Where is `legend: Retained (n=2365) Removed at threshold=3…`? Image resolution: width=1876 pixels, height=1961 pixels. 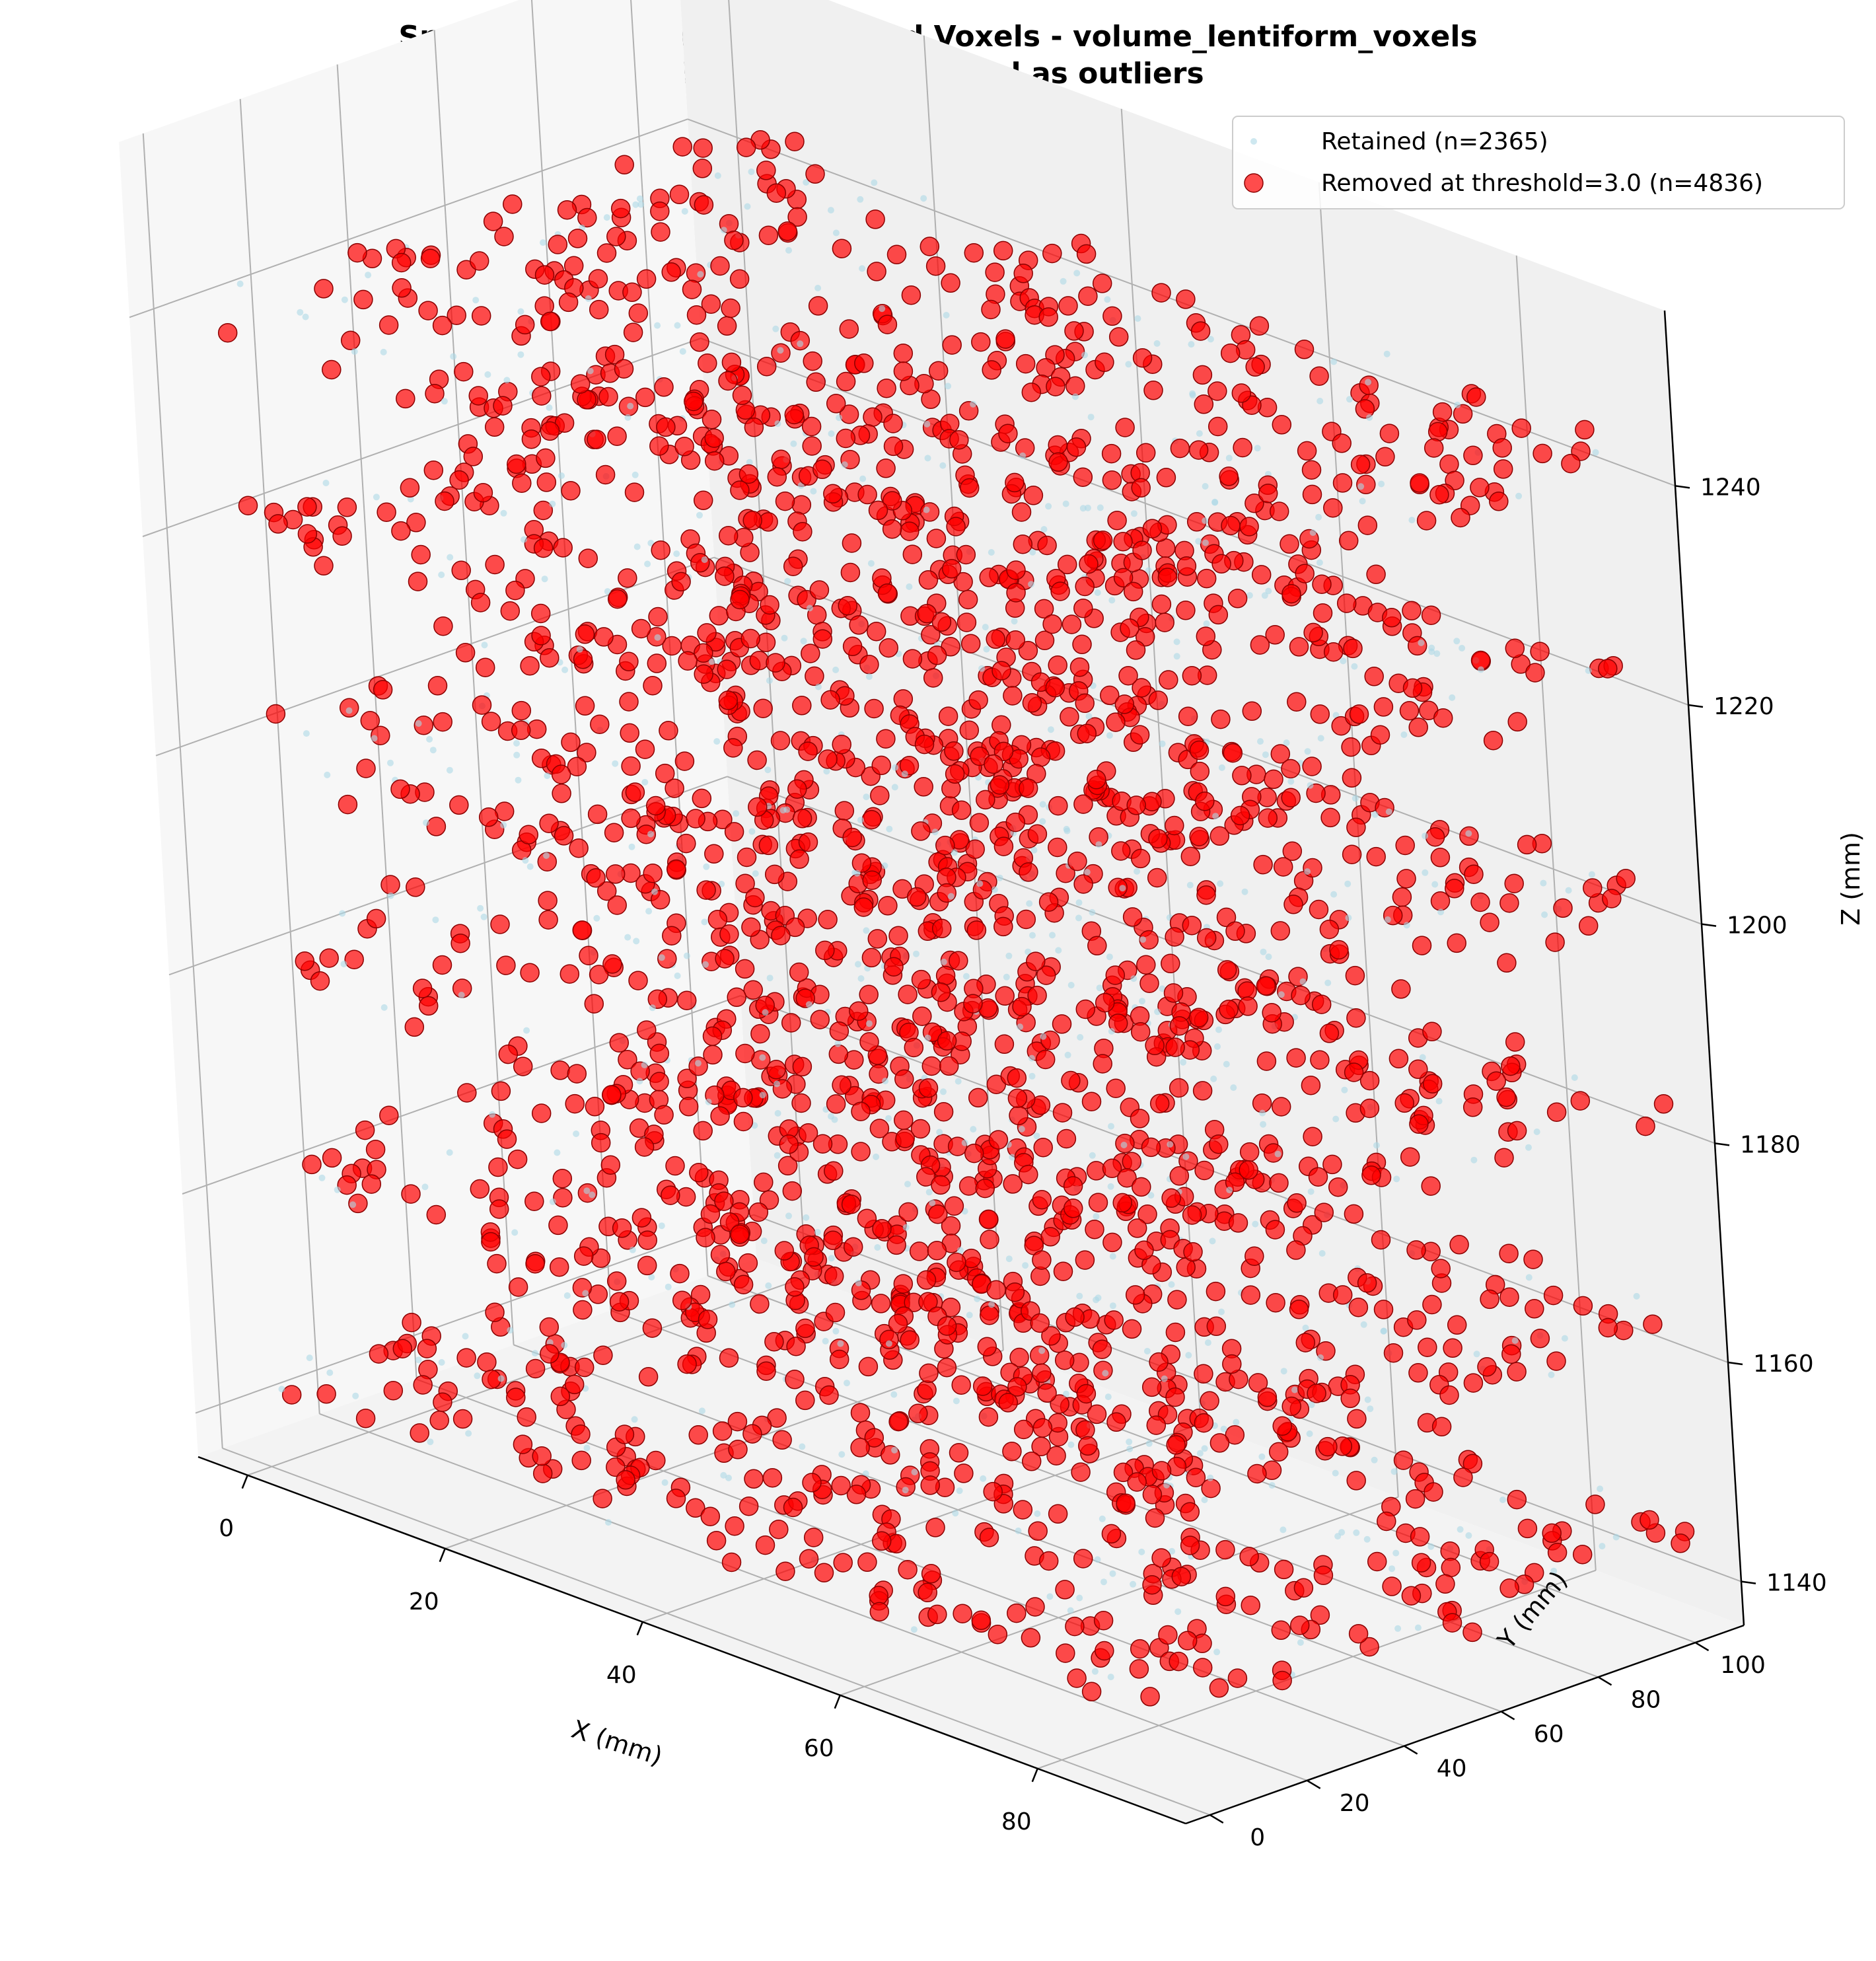
legend: Retained (n=2365) Removed at threshold=3… is located at coordinates (1538, 162).